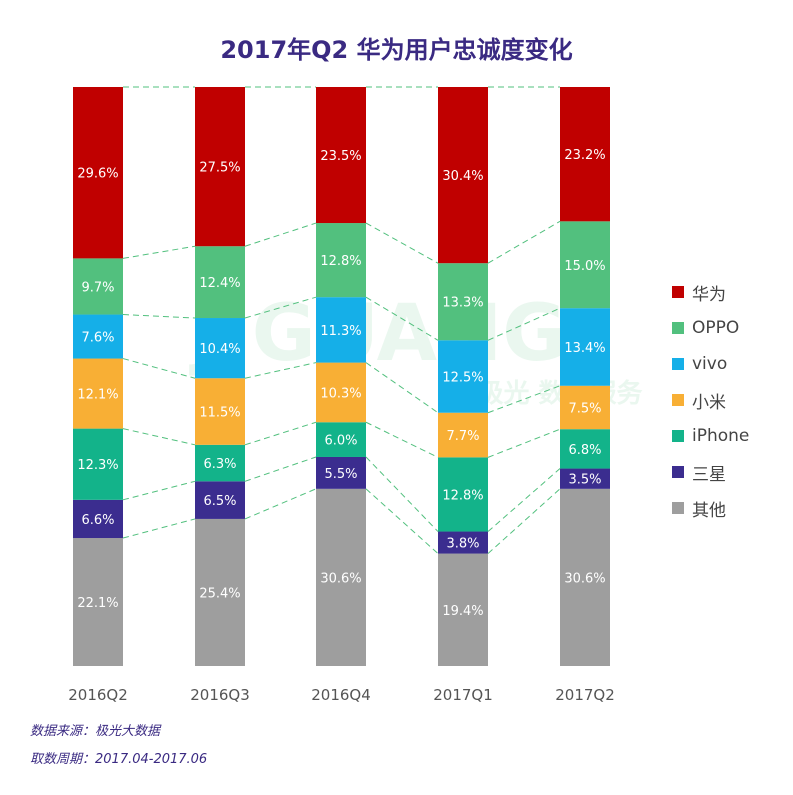  What do you see at coordinates (219, 349) in the screenshot?
I see `data-label: 10.4%` at bounding box center [219, 349].